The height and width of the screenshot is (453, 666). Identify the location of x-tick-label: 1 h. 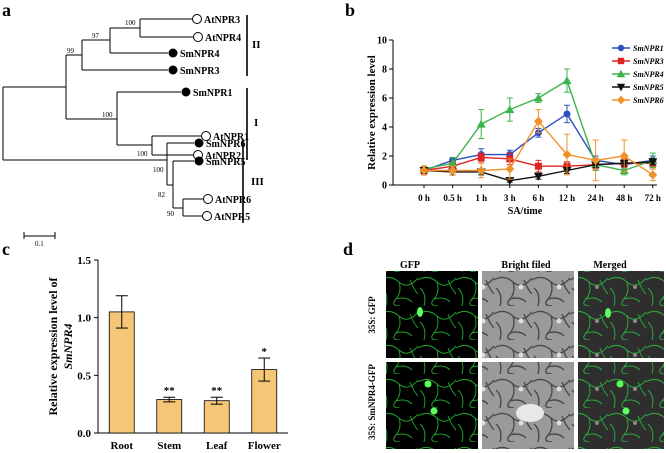
(481, 198).